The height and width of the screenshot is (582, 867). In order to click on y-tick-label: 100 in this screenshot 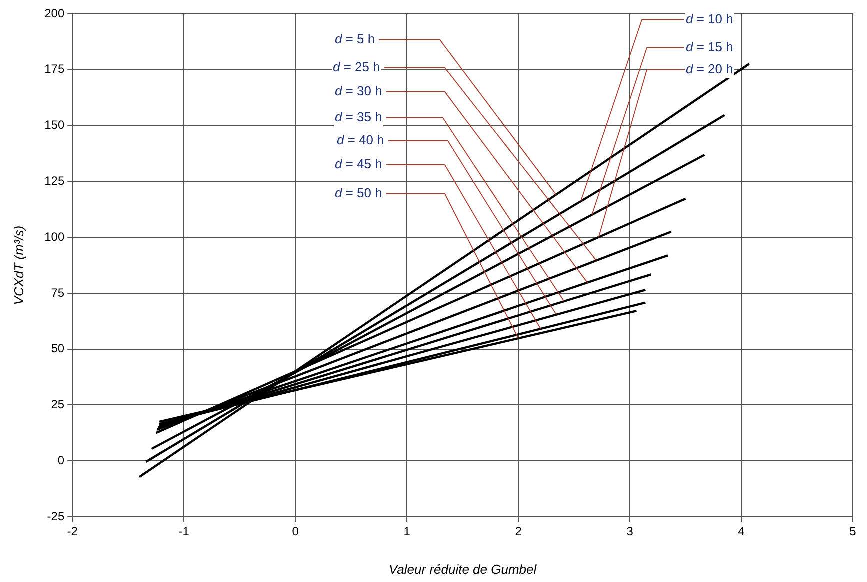, I will do `click(54, 237)`.